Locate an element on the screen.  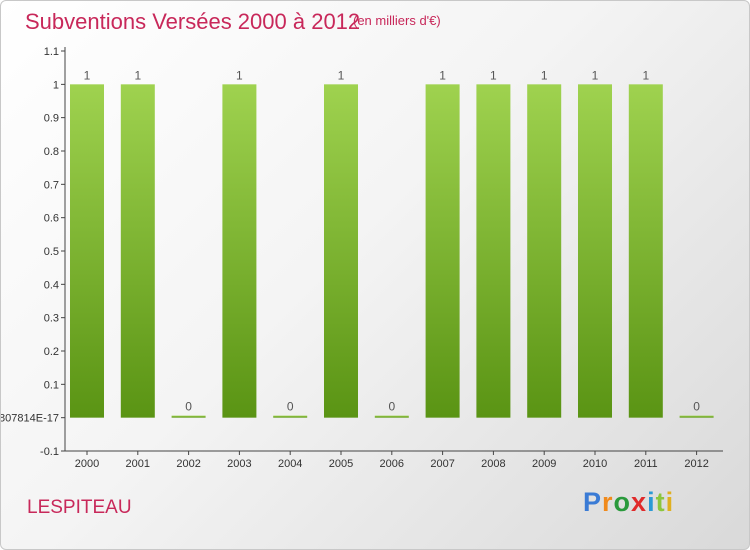
x-tick-label: 2010 is located at coordinates (595, 464).